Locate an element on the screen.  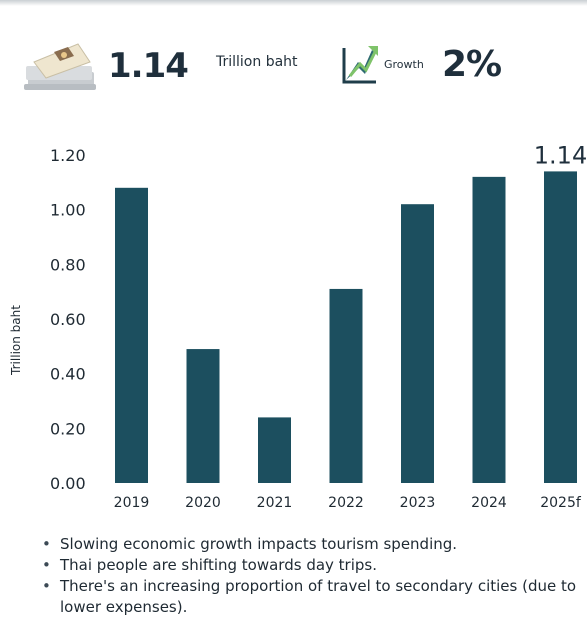
y-tick-label: 0.00 is located at coordinates (68, 483).